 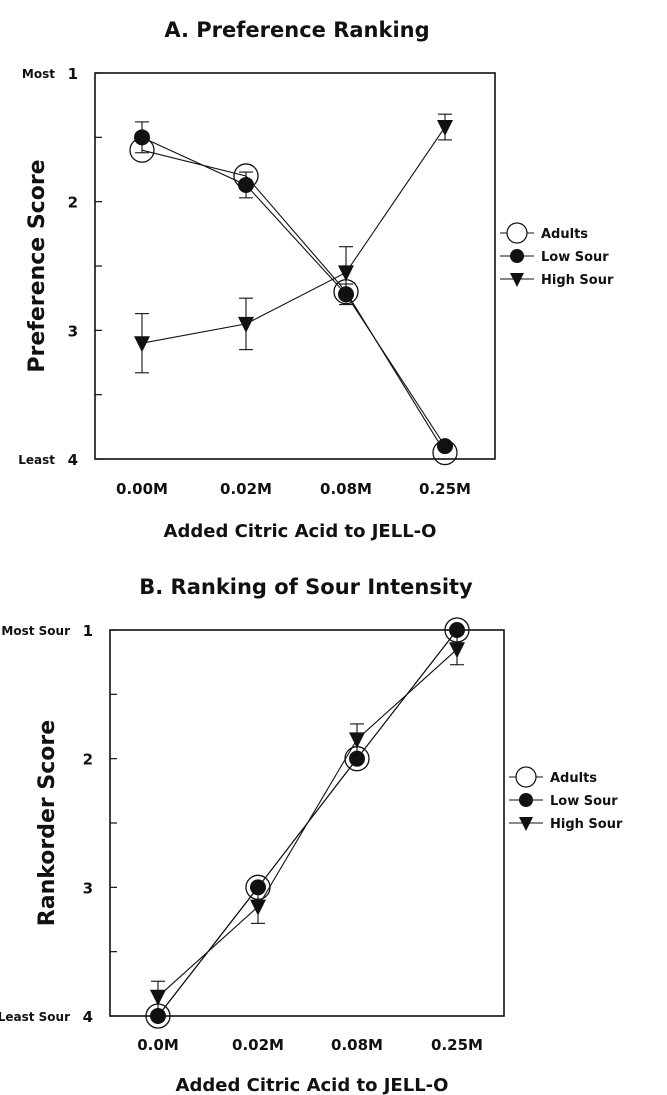 What do you see at coordinates (36, 460) in the screenshot?
I see `y-bottom-label: Least` at bounding box center [36, 460].